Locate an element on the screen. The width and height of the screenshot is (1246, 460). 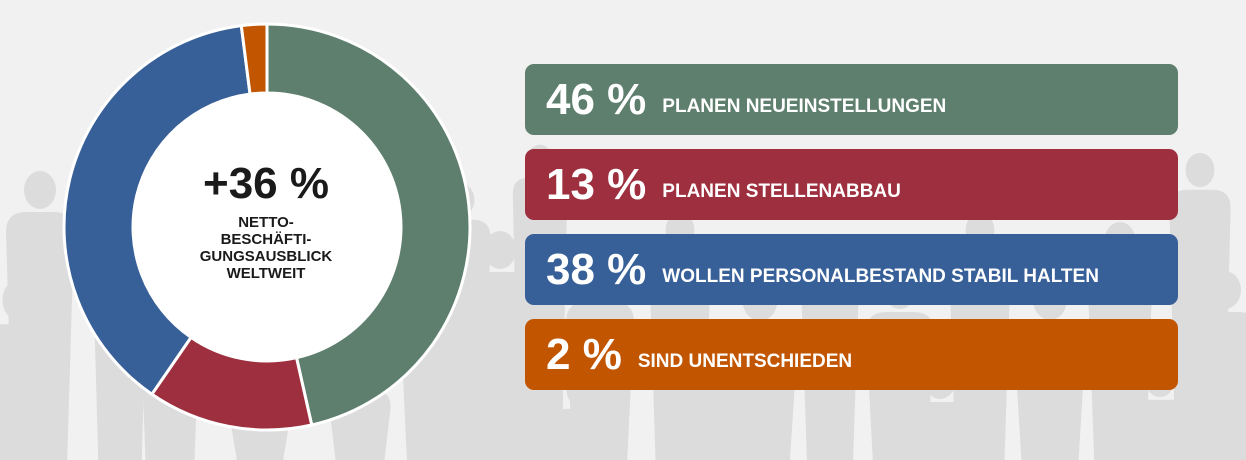
center-label: NETTO- BESCHÄFTI- GUNGSAUSBLICK WELTWEIT is located at coordinates (266, 248).